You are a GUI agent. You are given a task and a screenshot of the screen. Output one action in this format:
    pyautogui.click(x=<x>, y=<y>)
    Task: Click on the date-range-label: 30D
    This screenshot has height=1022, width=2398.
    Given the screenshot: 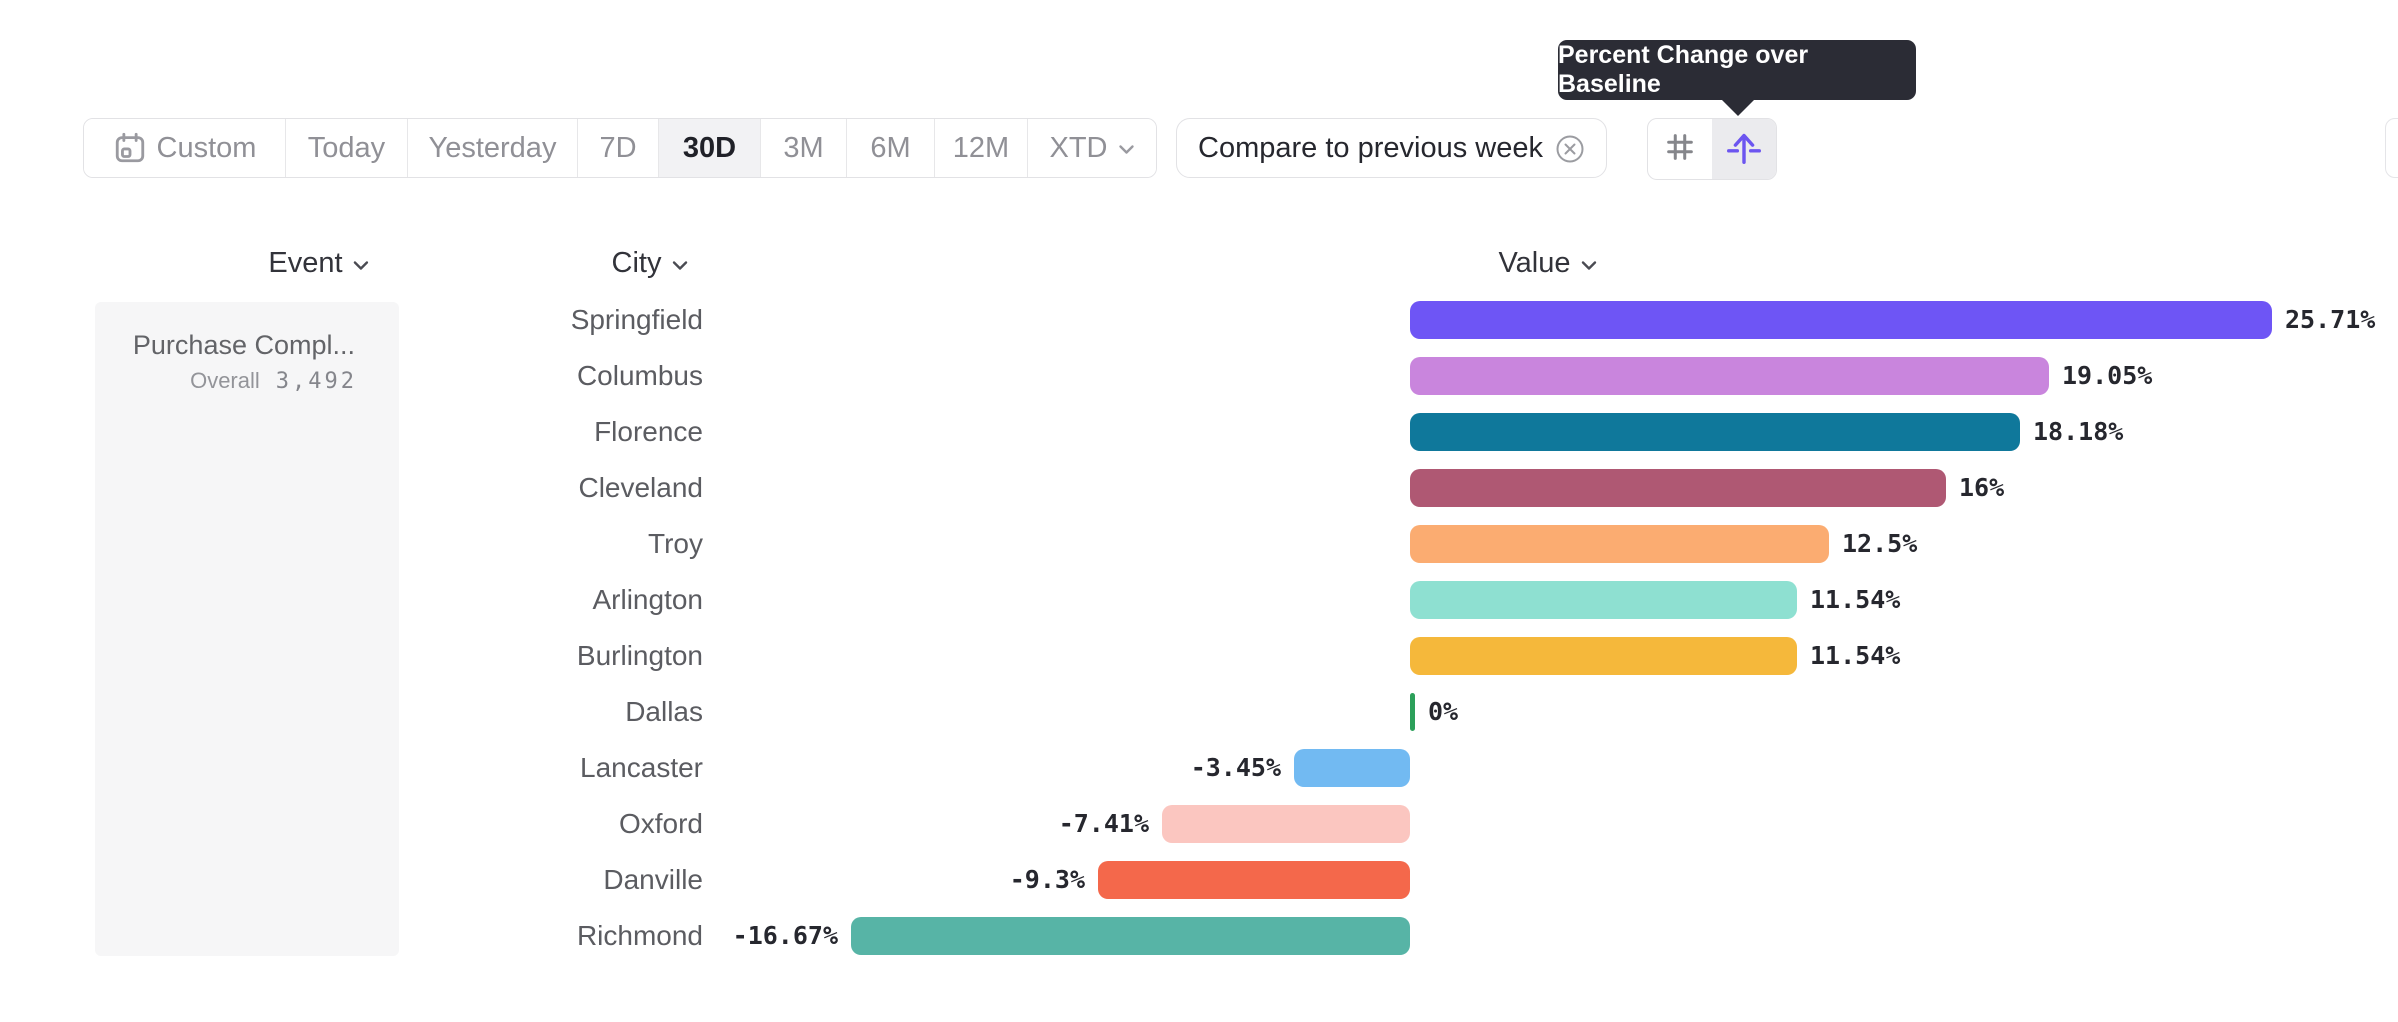 What is the action you would take?
    pyautogui.click(x=709, y=147)
    